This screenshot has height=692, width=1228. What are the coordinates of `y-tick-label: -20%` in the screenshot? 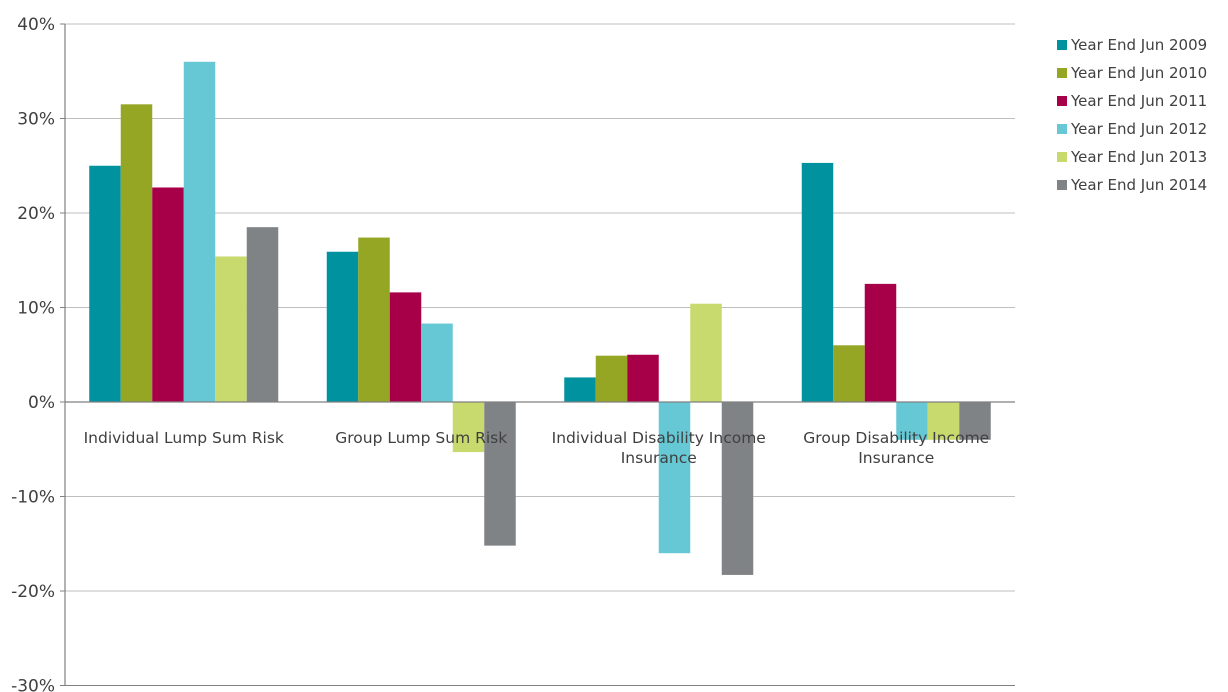 It's located at (33, 592).